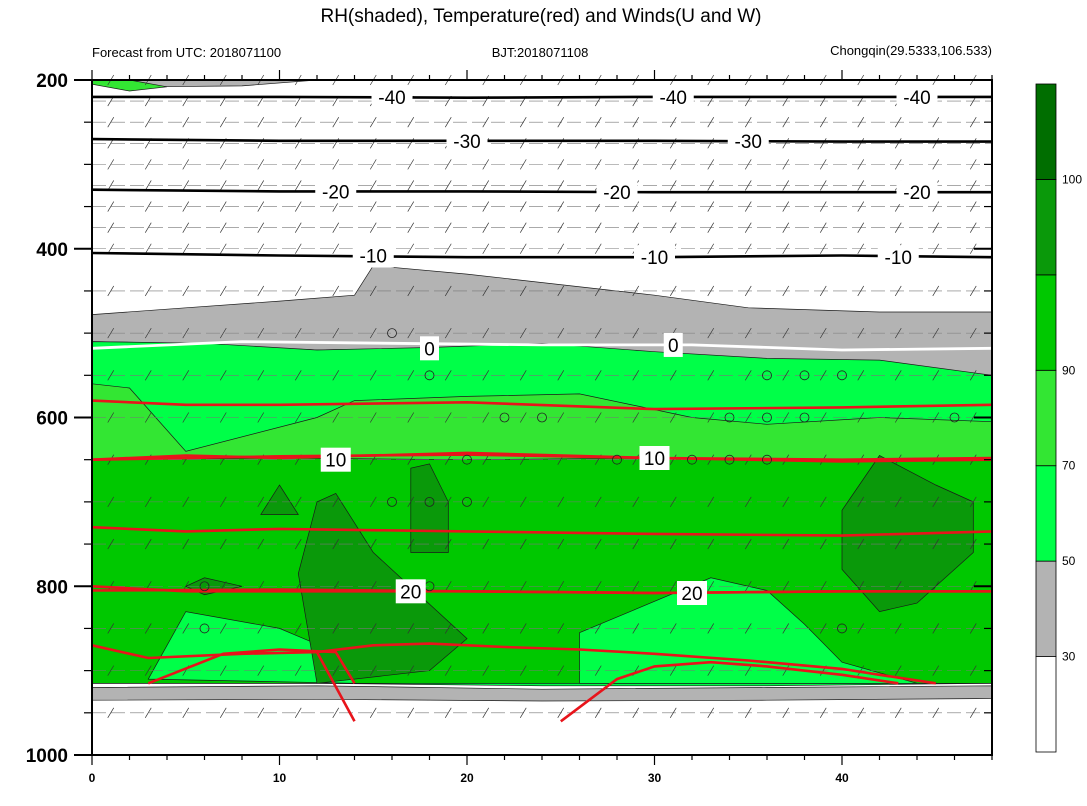 The width and height of the screenshot is (1087, 806). I want to click on x-tick-label: 0, so click(92, 778).